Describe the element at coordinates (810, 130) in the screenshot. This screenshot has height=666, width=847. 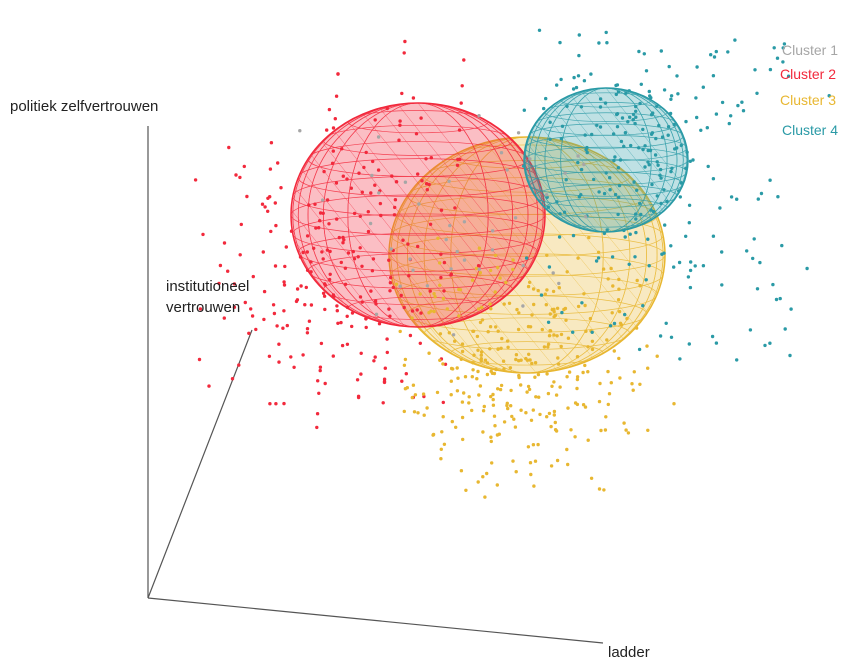
I see `legend-item-cluster-4: Cluster 4` at that location.